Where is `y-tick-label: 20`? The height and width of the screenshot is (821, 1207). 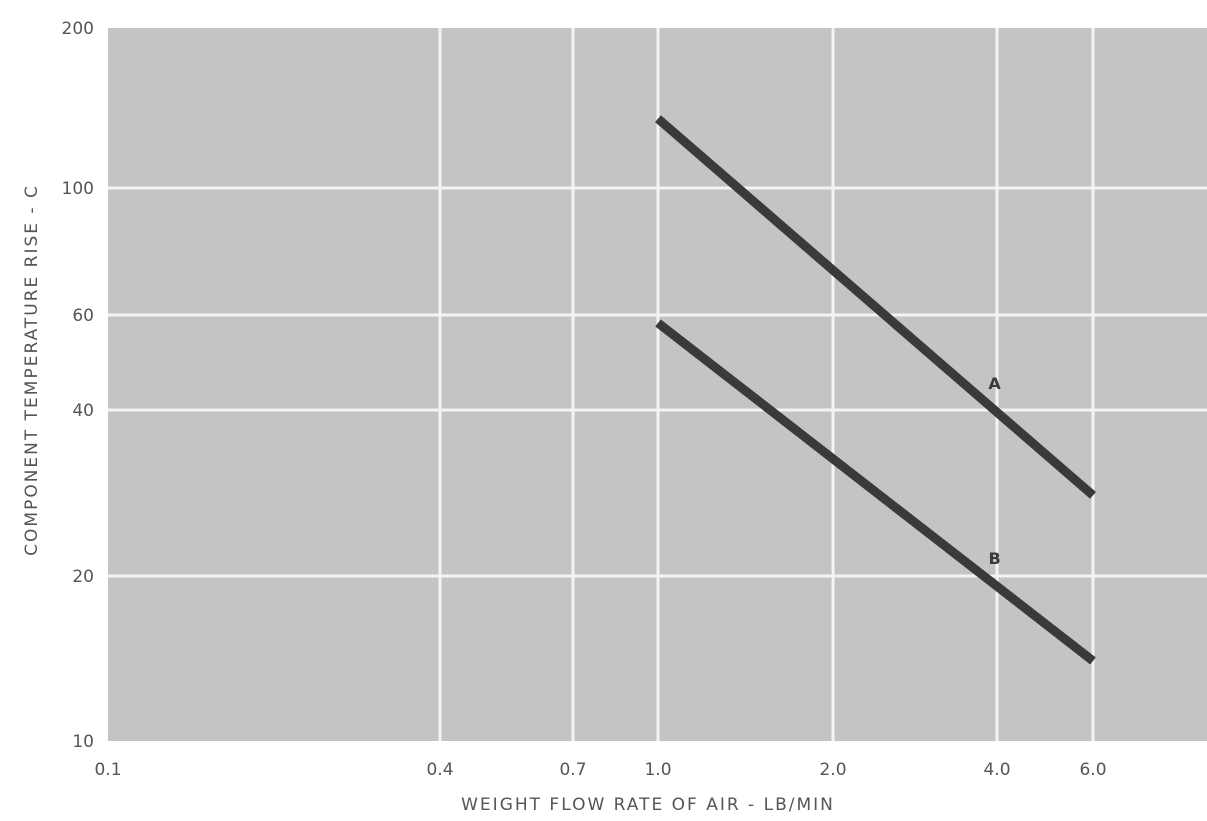
y-tick-label: 20 is located at coordinates (83, 577).